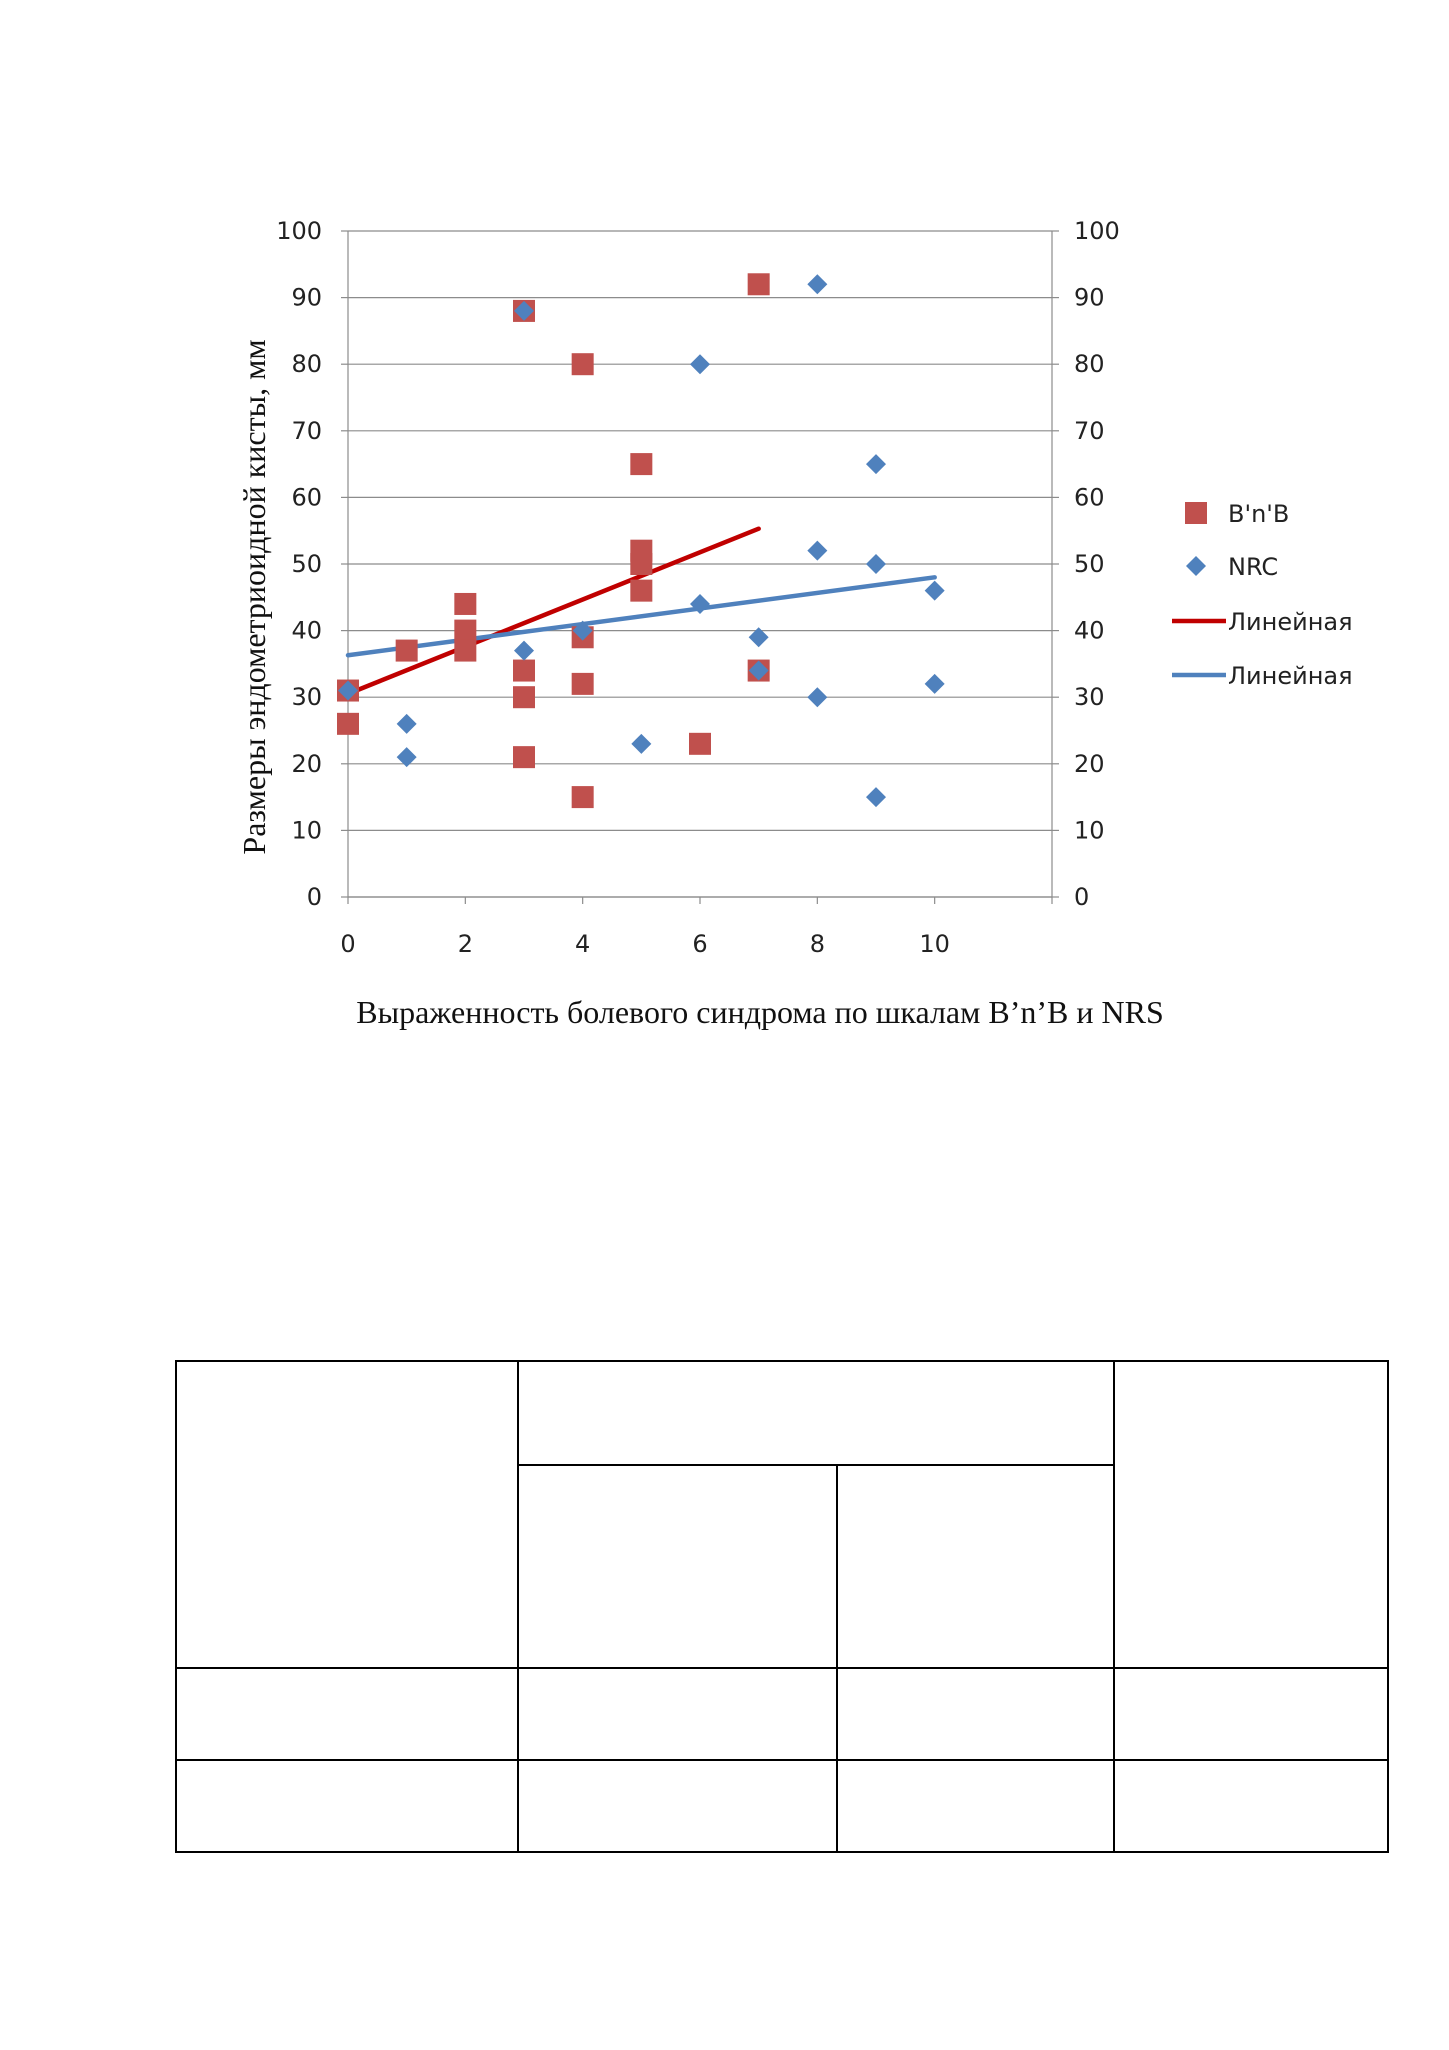  I want to click on y2-tick-label: 90, so click(1089, 298).